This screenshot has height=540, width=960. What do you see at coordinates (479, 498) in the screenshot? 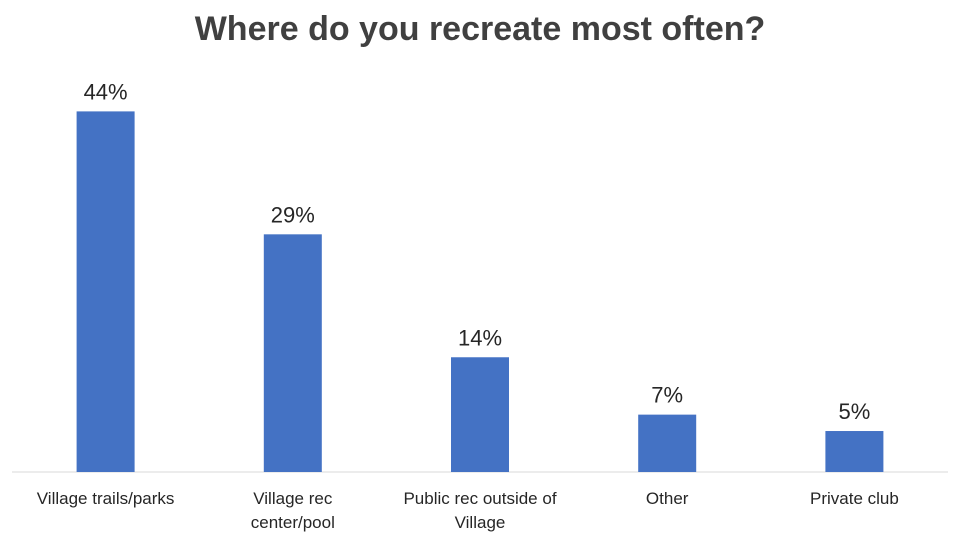
I see `x-tick-label-line: Public rec outside of` at bounding box center [479, 498].